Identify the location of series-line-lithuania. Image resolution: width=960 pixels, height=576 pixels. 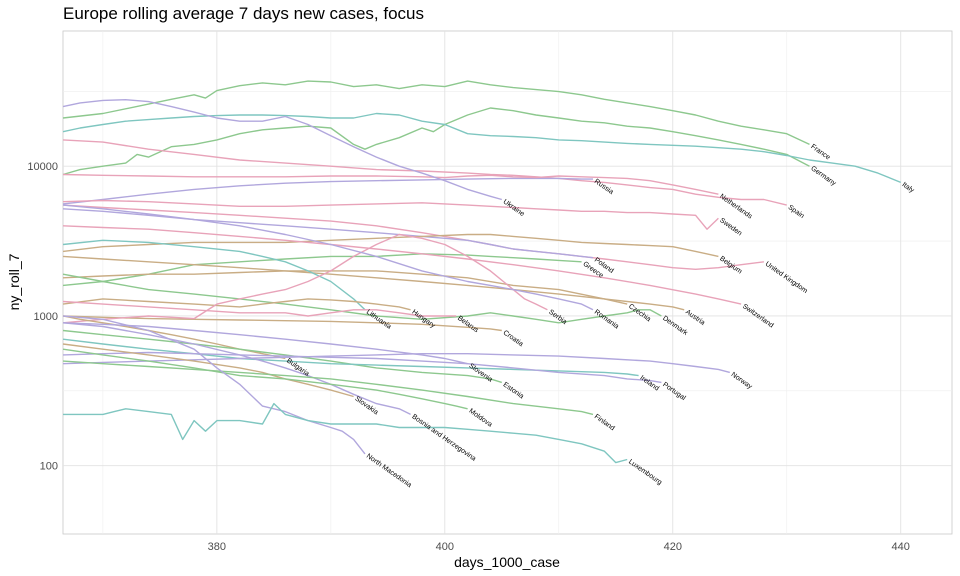
(214, 275).